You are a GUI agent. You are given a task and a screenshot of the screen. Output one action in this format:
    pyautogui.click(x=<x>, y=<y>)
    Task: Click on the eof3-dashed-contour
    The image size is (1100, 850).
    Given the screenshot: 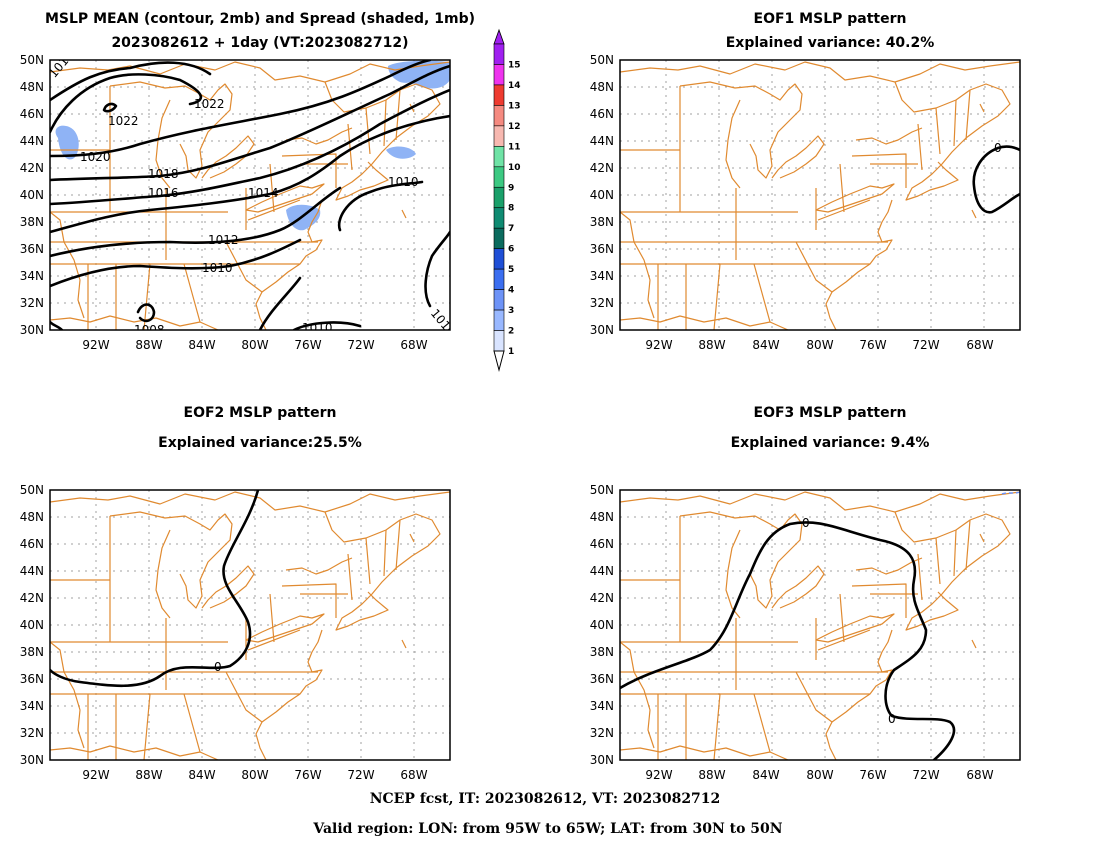 What is the action you would take?
    pyautogui.click(x=1010, y=493)
    